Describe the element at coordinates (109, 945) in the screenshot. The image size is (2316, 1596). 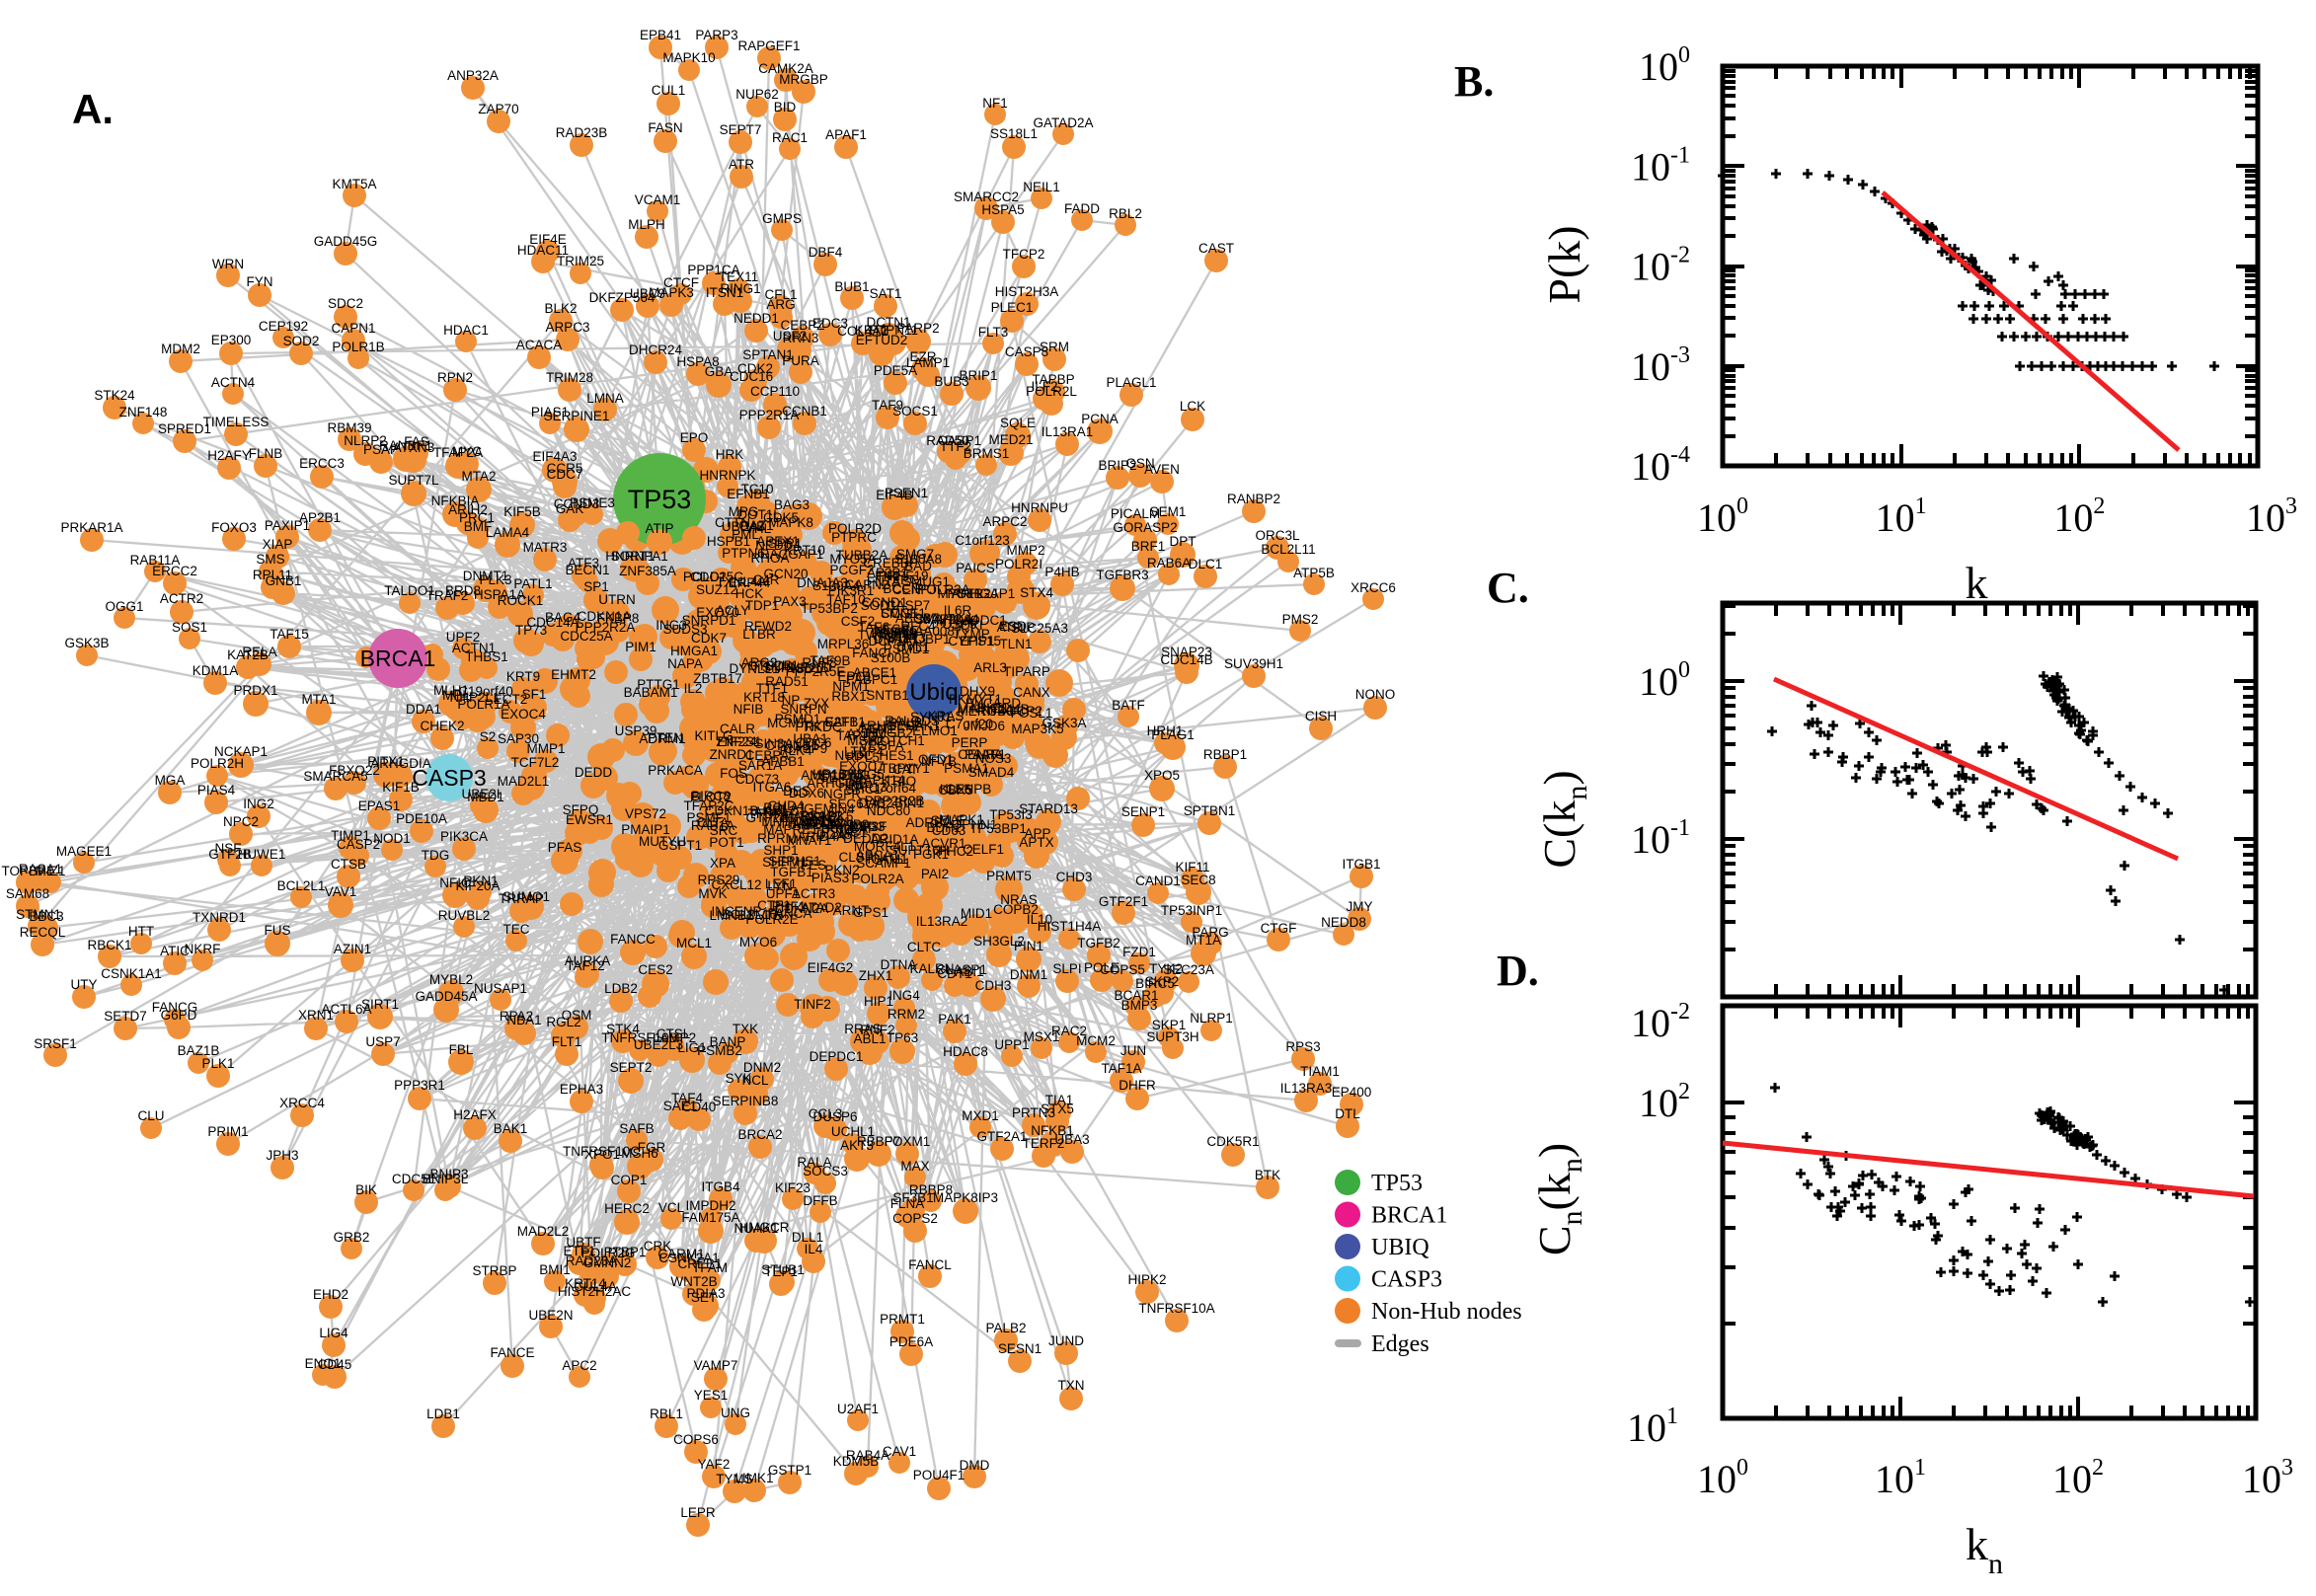
I see `svg-text: RBCK1` at that location.